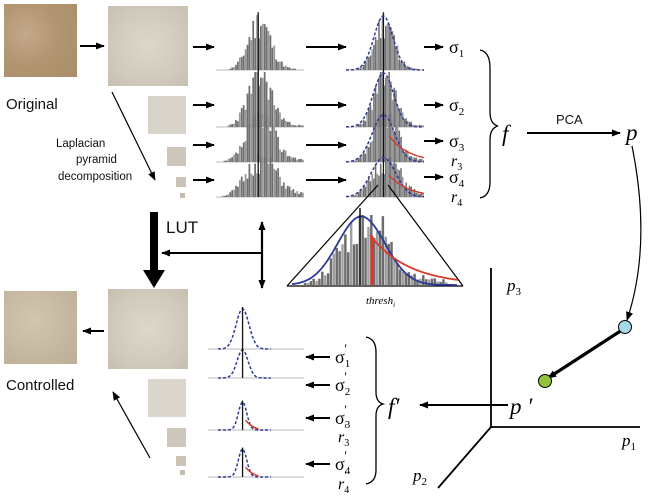  I want to click on tail-fit-curve, so click(406, 147).